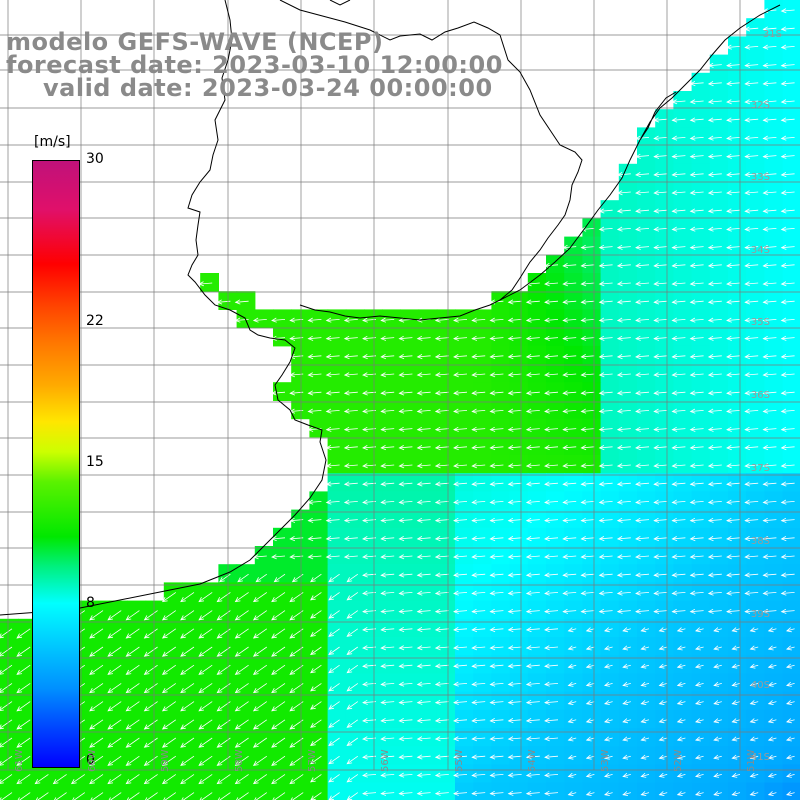 The height and width of the screenshot is (800, 800). I want to click on latitude-label: 34S, so click(760, 250).